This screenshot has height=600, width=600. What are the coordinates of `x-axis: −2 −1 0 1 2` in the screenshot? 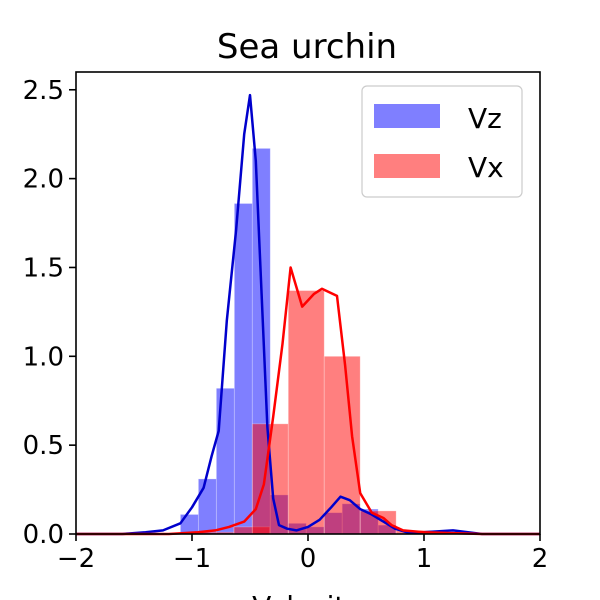 It's located at (302, 554).